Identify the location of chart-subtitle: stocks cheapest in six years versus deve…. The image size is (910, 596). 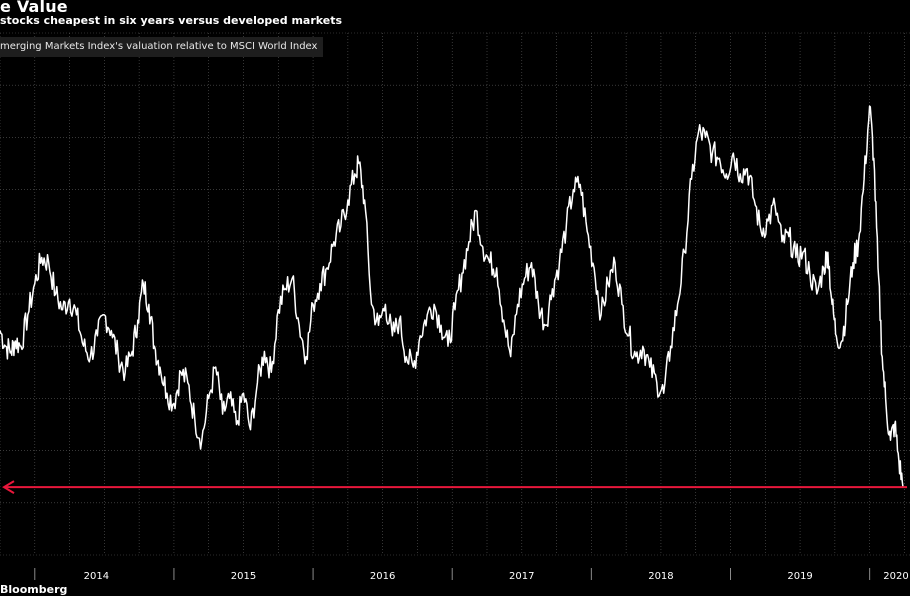
(171, 20).